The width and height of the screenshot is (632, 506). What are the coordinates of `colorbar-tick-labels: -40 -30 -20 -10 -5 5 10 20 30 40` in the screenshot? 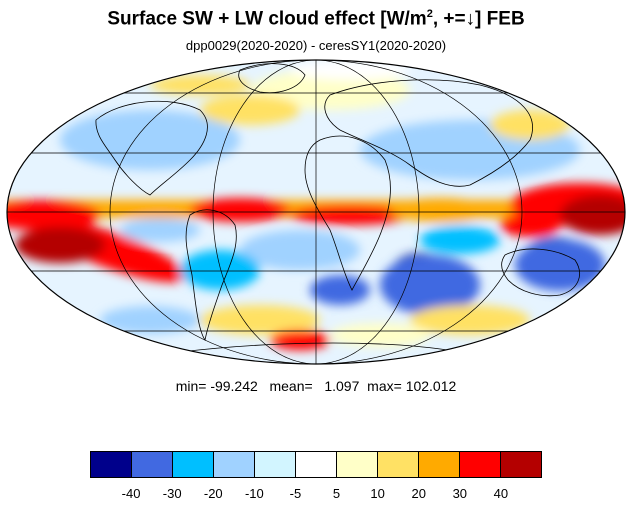 It's located at (316, 494).